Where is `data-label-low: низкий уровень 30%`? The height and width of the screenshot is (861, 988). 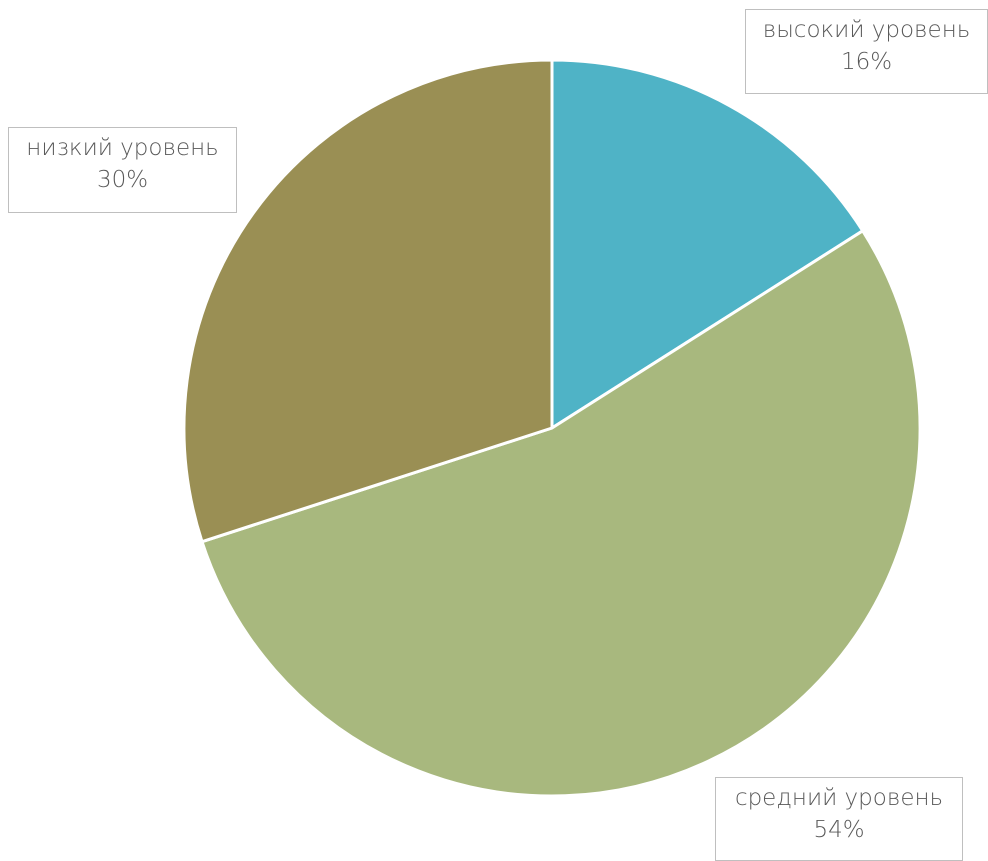 data-label-low: низкий уровень 30% is located at coordinates (122, 170).